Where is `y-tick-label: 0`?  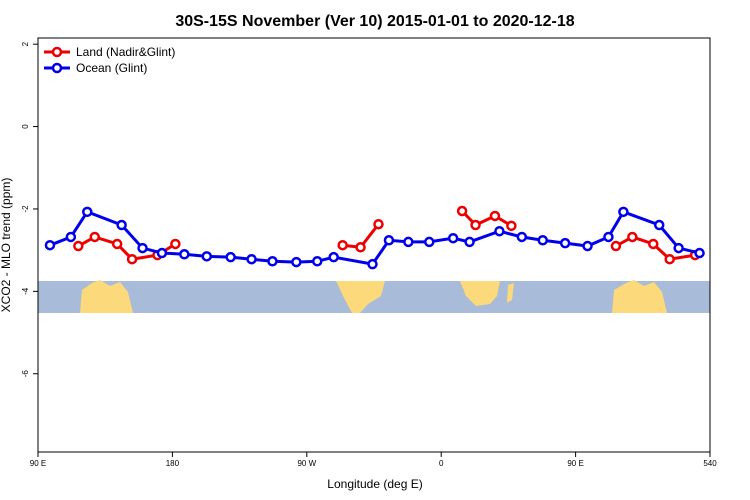
y-tick-label: 0 is located at coordinates (25, 126).